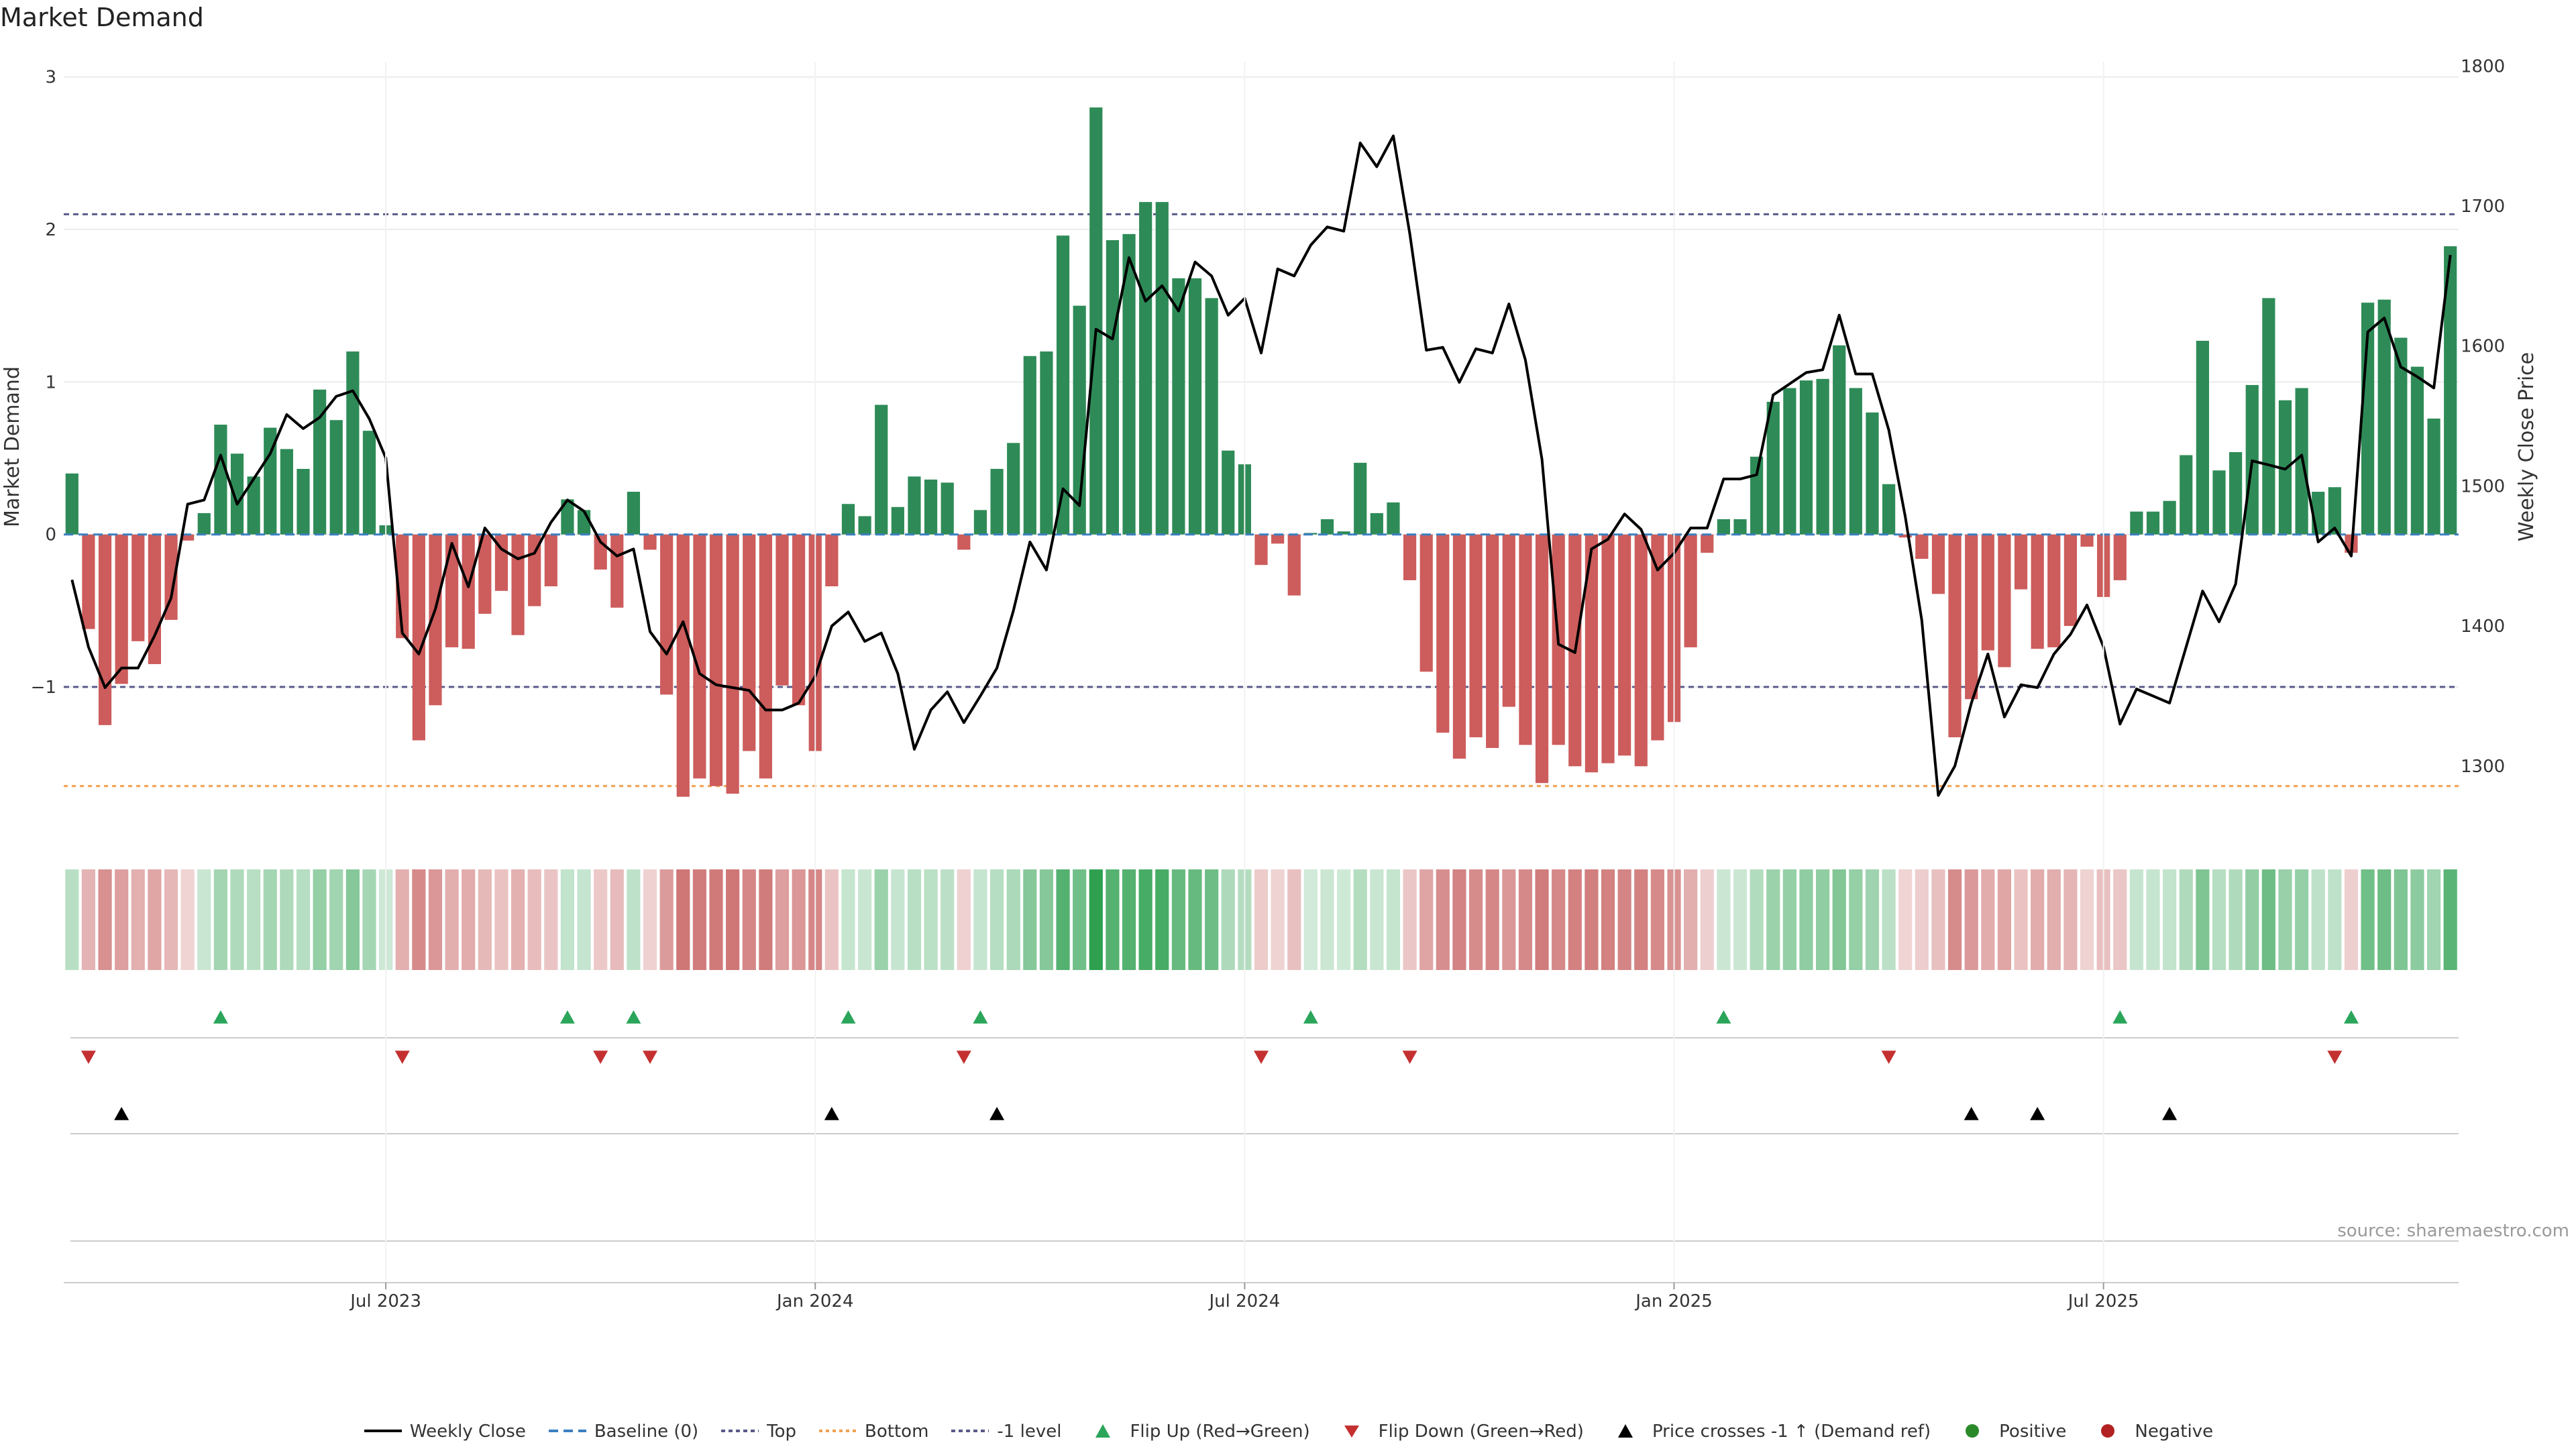 This screenshot has width=2576, height=1449. I want to click on left-tick-label: −1, so click(43, 688).